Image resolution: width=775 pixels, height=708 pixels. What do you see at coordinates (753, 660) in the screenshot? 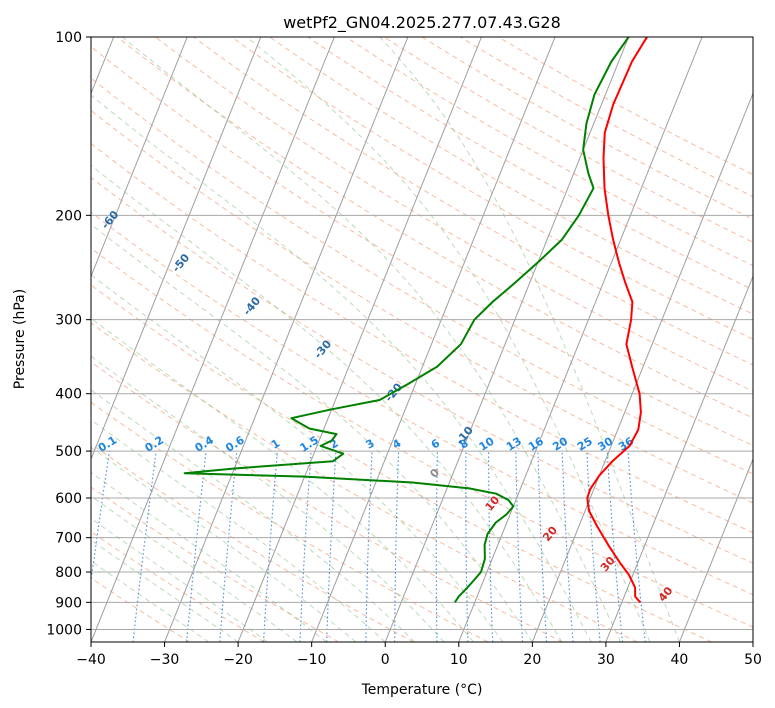
I see `x-tick-label: 50` at bounding box center [753, 660].